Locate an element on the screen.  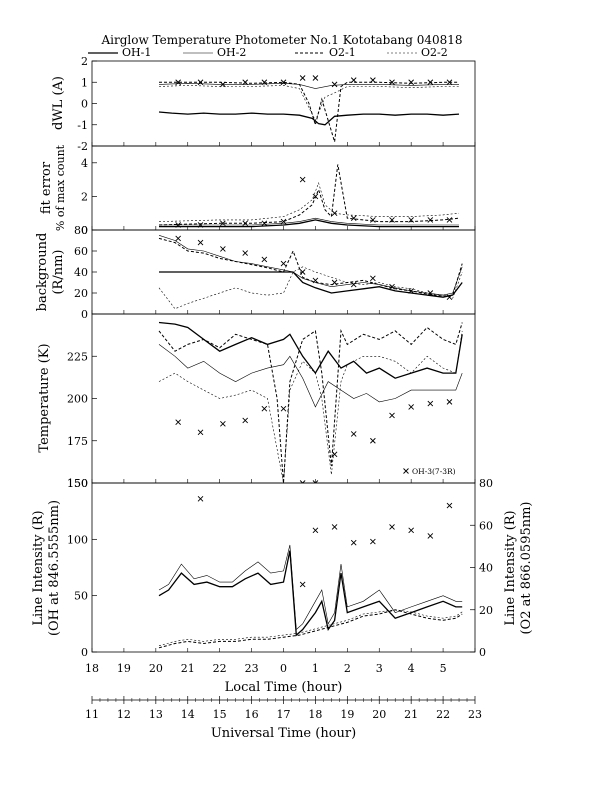
panel-bg: 0 20 40 60 80 is located at coordinates (275, 272).